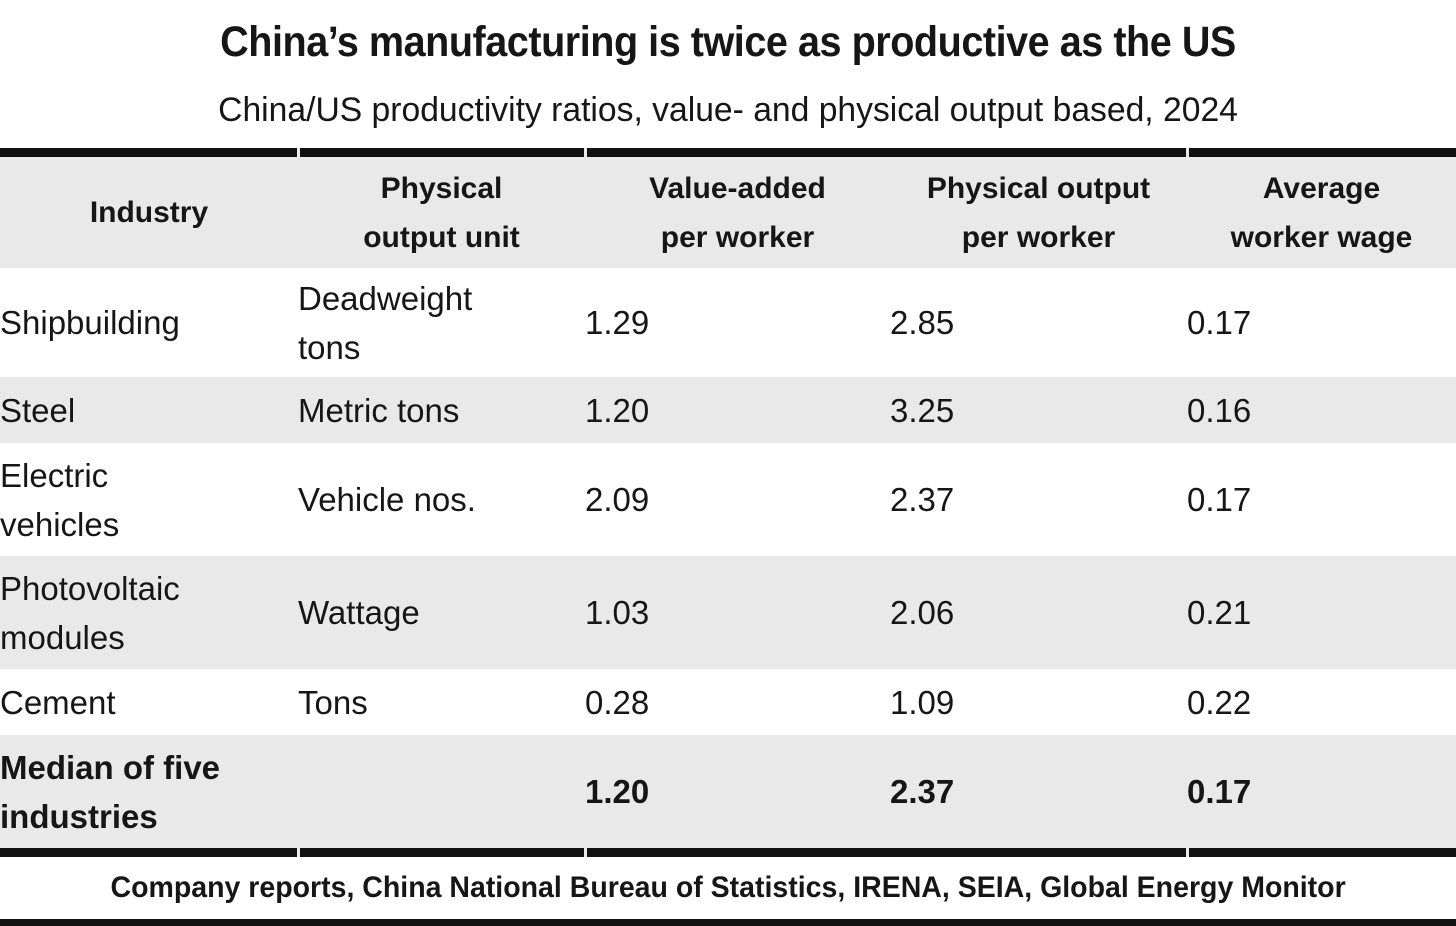 This screenshot has height=926, width=1456. I want to click on physical-output-cell: 2.85, so click(922, 322).